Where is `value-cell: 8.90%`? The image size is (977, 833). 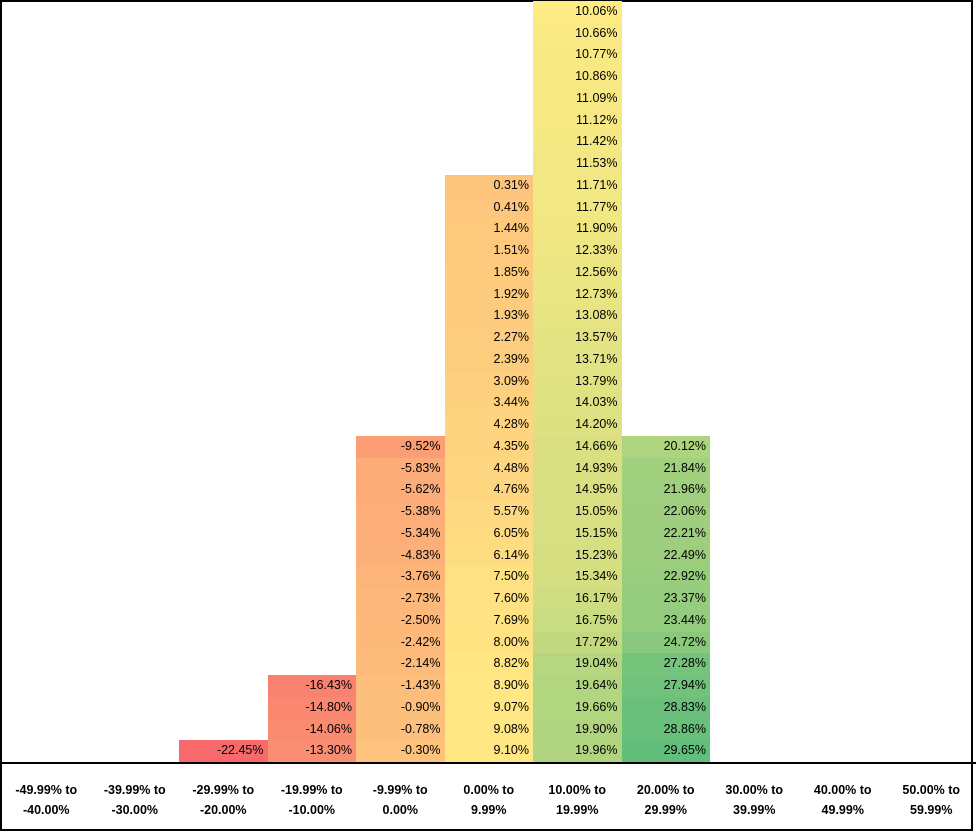 value-cell: 8.90% is located at coordinates (488, 686).